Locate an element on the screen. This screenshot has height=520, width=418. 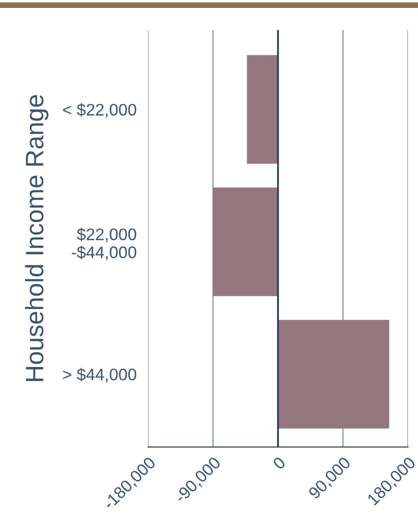
x-tick-label: 0 is located at coordinates (279, 463).